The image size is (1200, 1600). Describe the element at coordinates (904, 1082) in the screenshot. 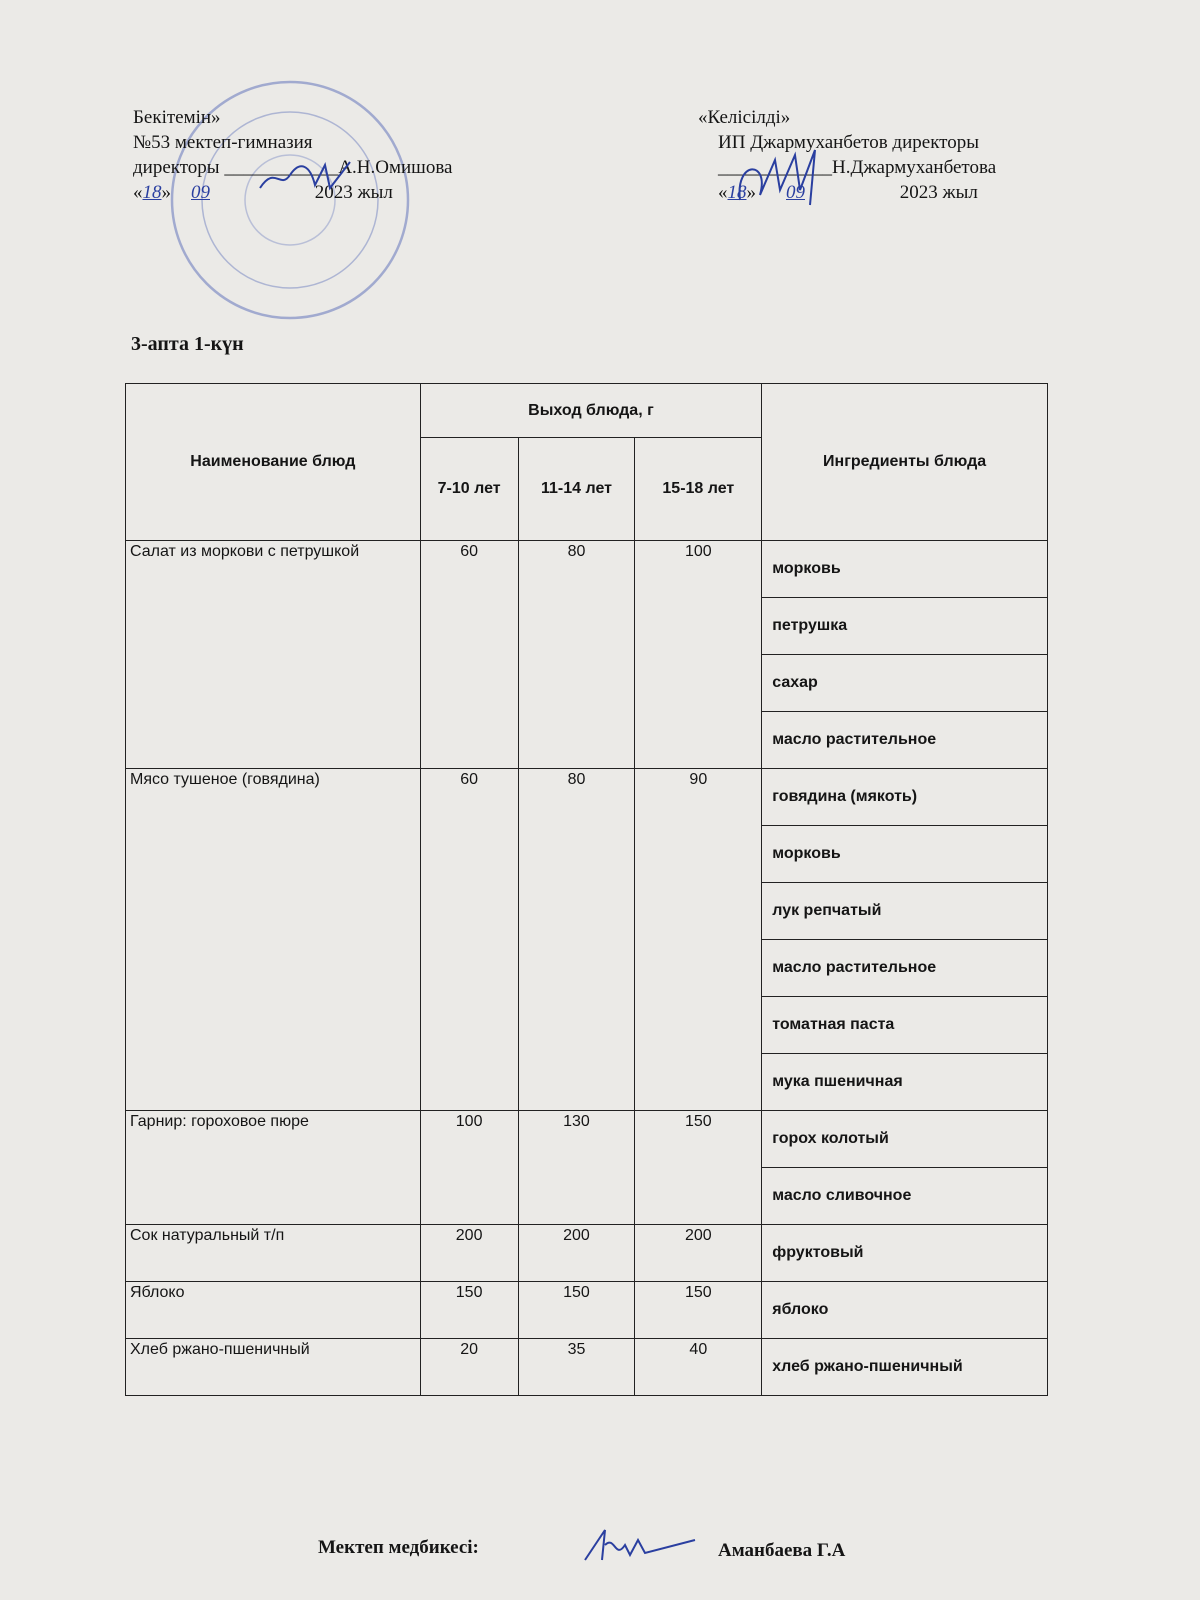

I see `ingredient: мука пшеничная` at that location.